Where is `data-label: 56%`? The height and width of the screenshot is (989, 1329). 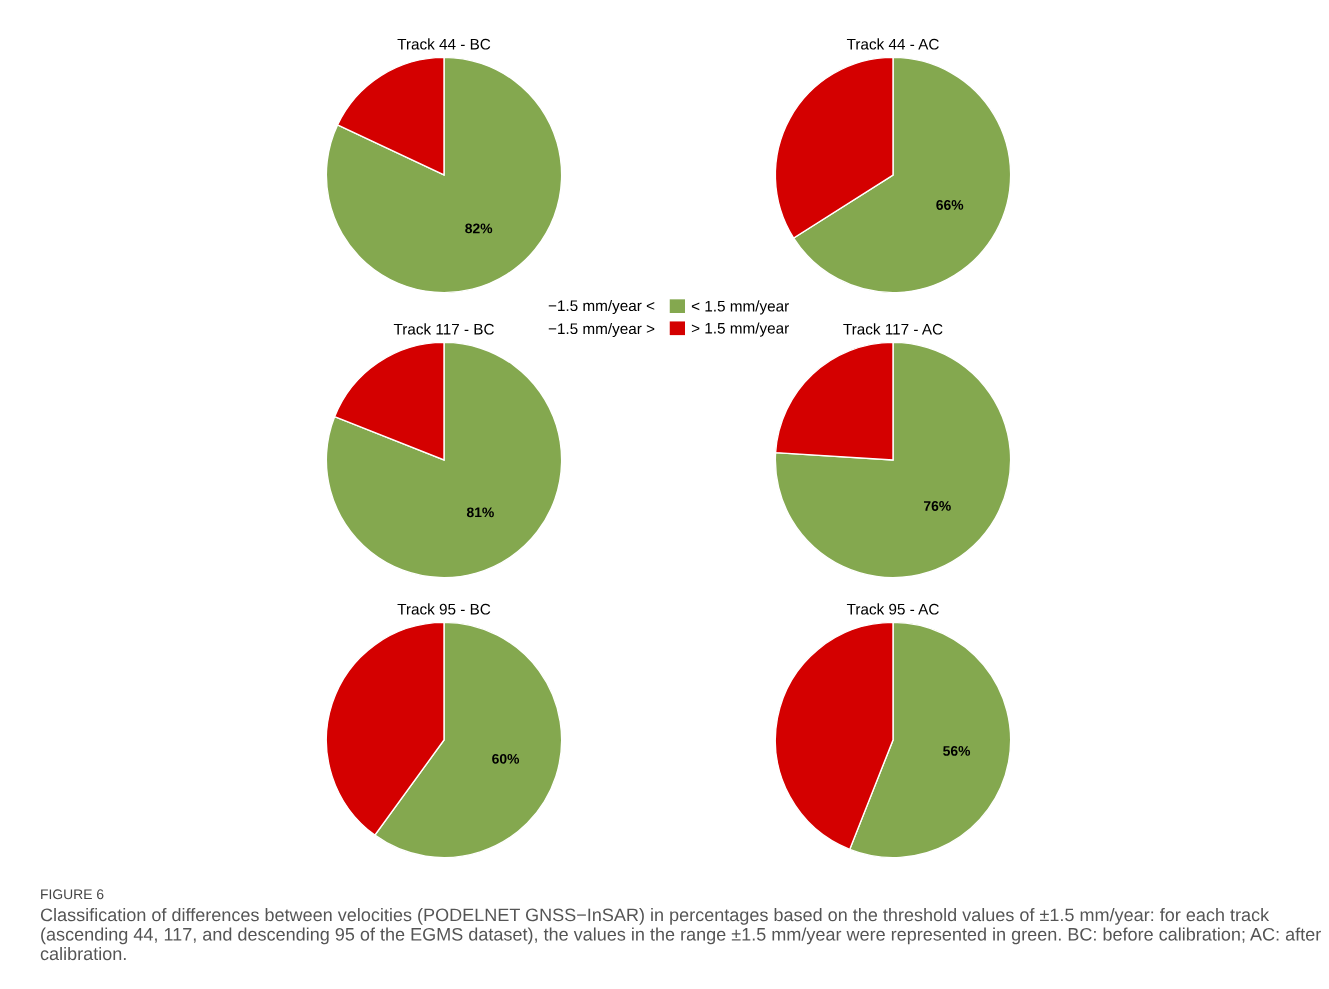
data-label: 56% is located at coordinates (957, 751).